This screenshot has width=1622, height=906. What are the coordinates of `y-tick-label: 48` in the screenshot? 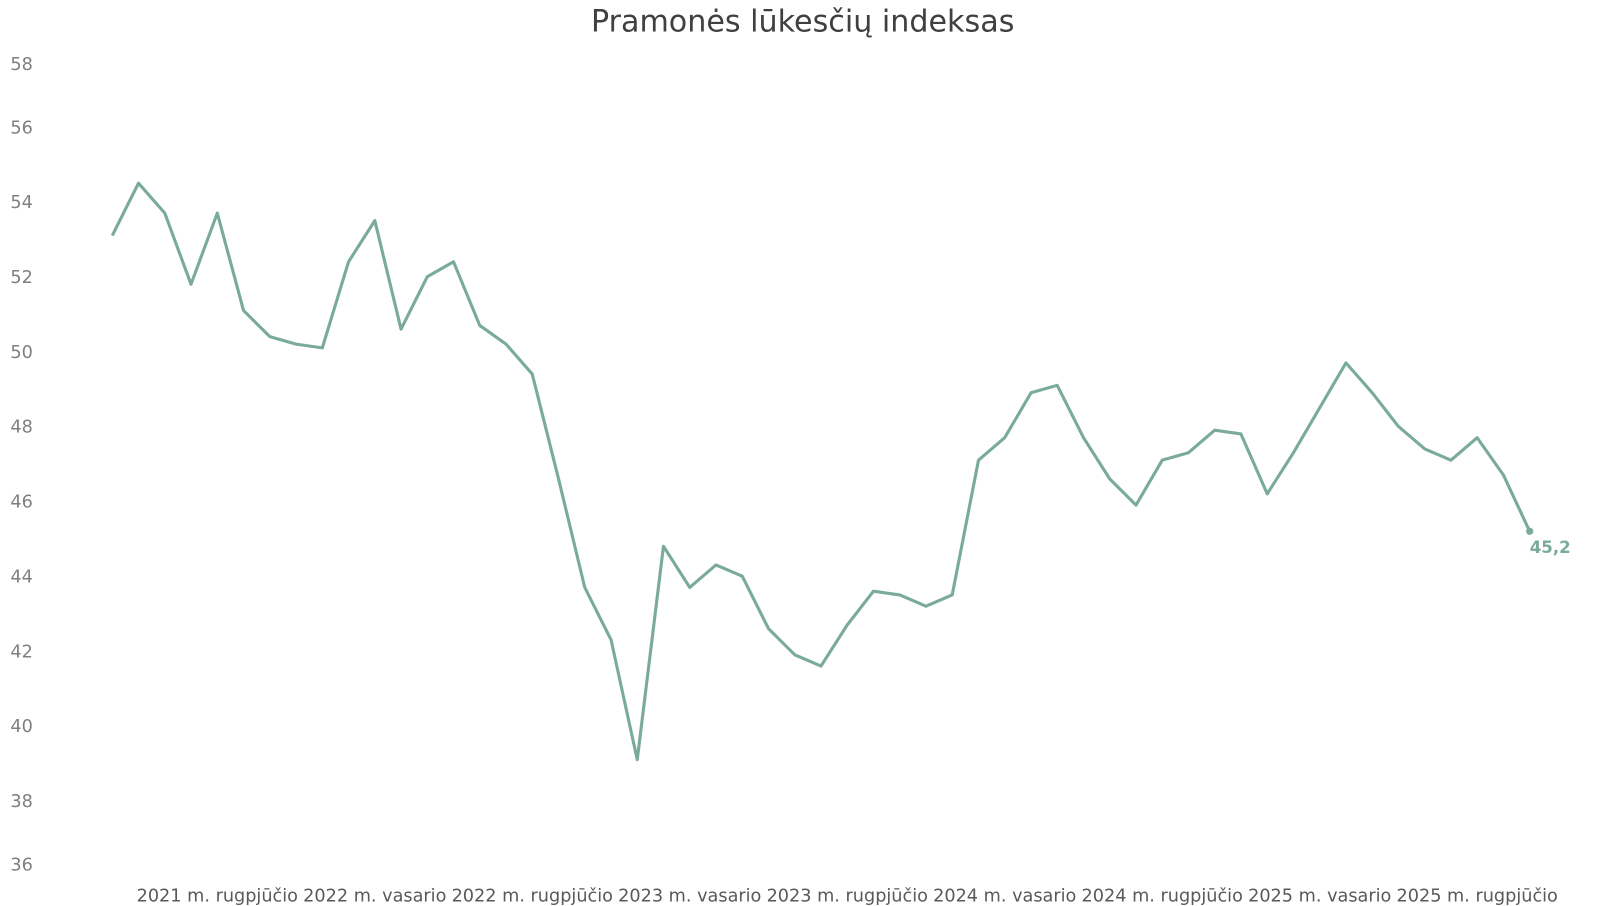 It's located at (21, 428).